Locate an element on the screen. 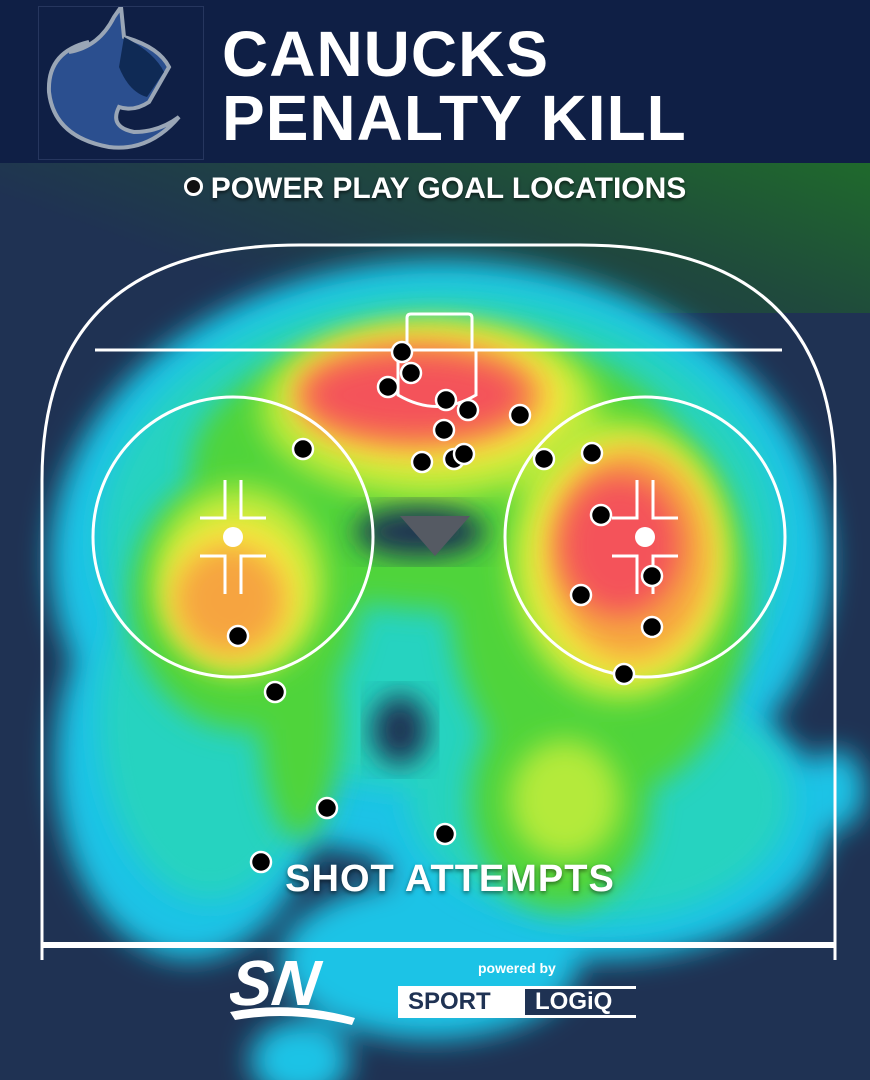  powered-by-text: powered by is located at coordinates (517, 968).